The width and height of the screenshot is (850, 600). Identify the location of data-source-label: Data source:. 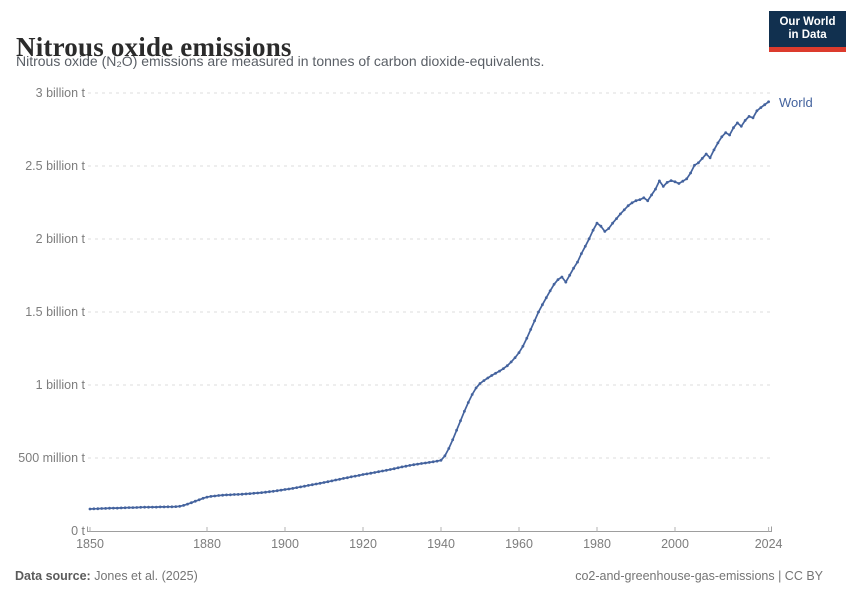
(53, 576).